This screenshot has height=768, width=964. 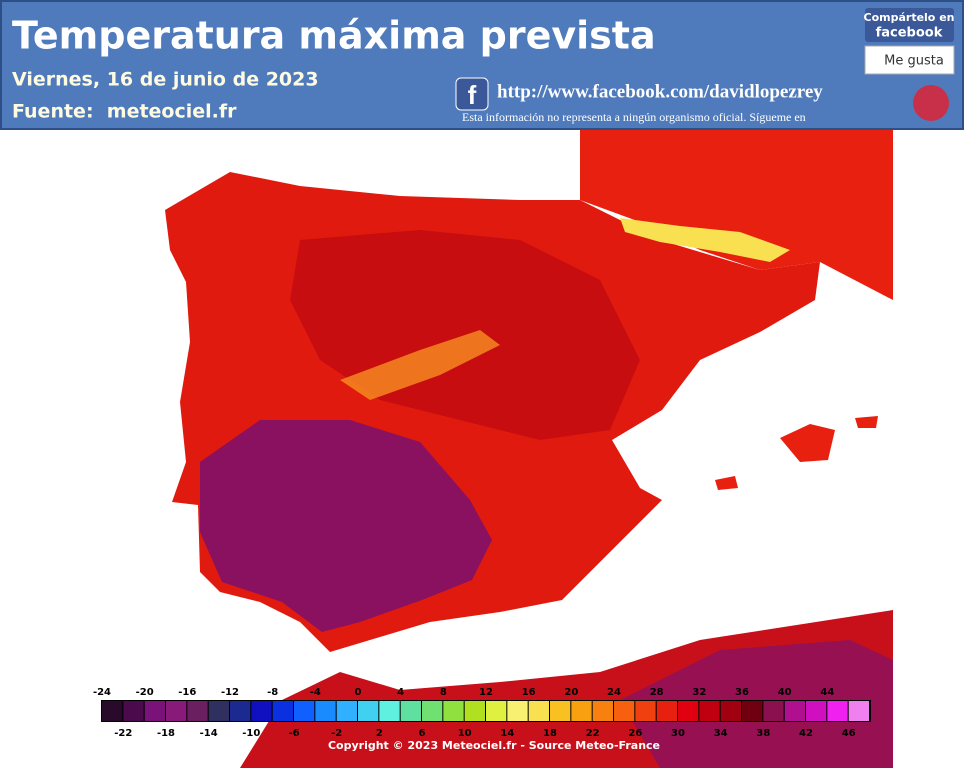 I want to click on legend-label: -6, so click(x=293, y=733).